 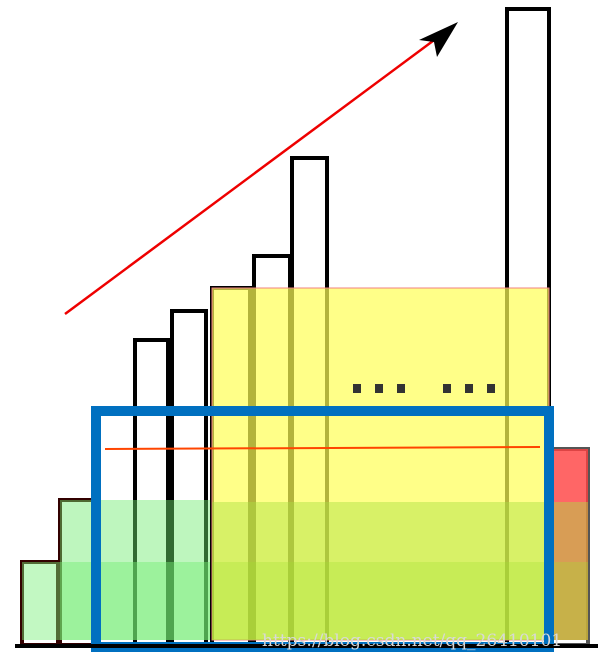 I want to click on level-line, so click(x=322, y=448).